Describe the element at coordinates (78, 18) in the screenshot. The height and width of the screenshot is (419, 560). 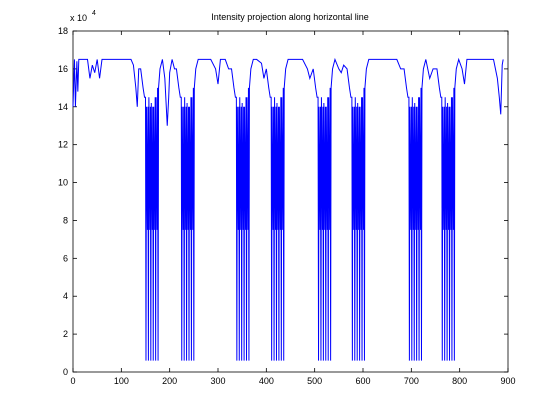
I see `y-multiplier: x 10` at that location.